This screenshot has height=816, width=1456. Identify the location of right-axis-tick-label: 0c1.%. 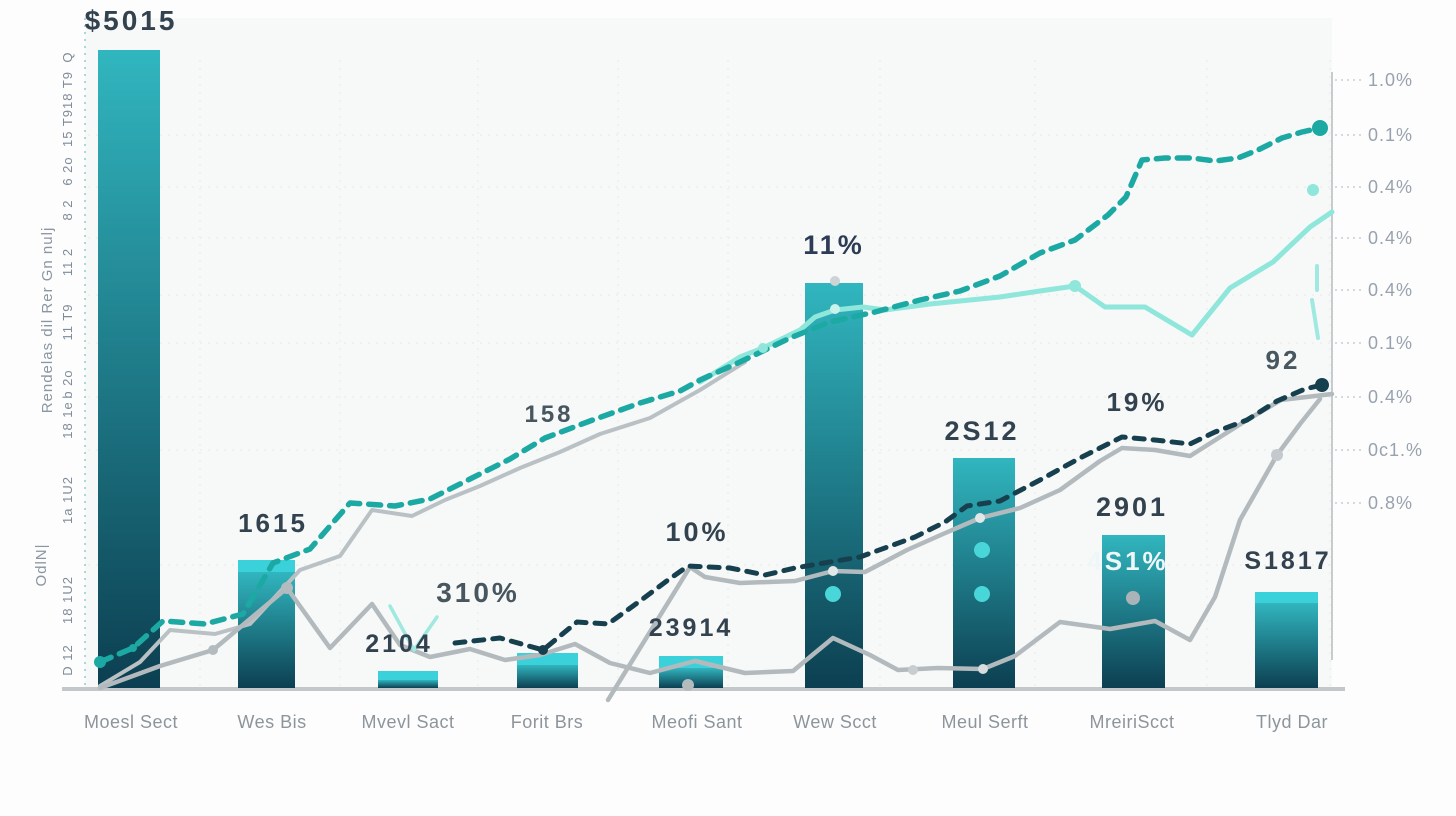
(1395, 450).